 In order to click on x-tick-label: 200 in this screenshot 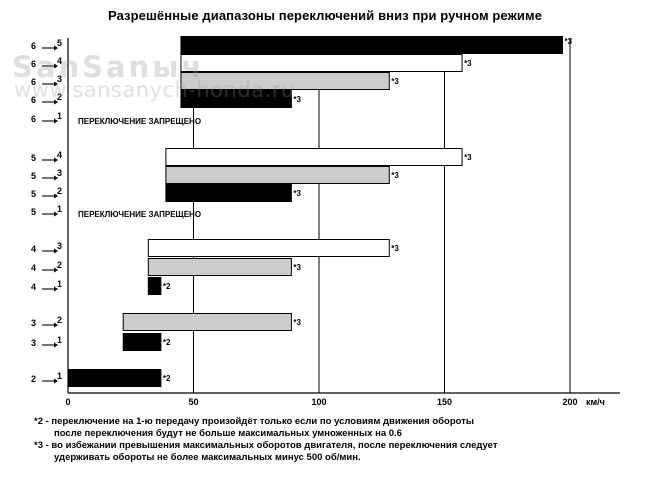, I will do `click(569, 402)`.